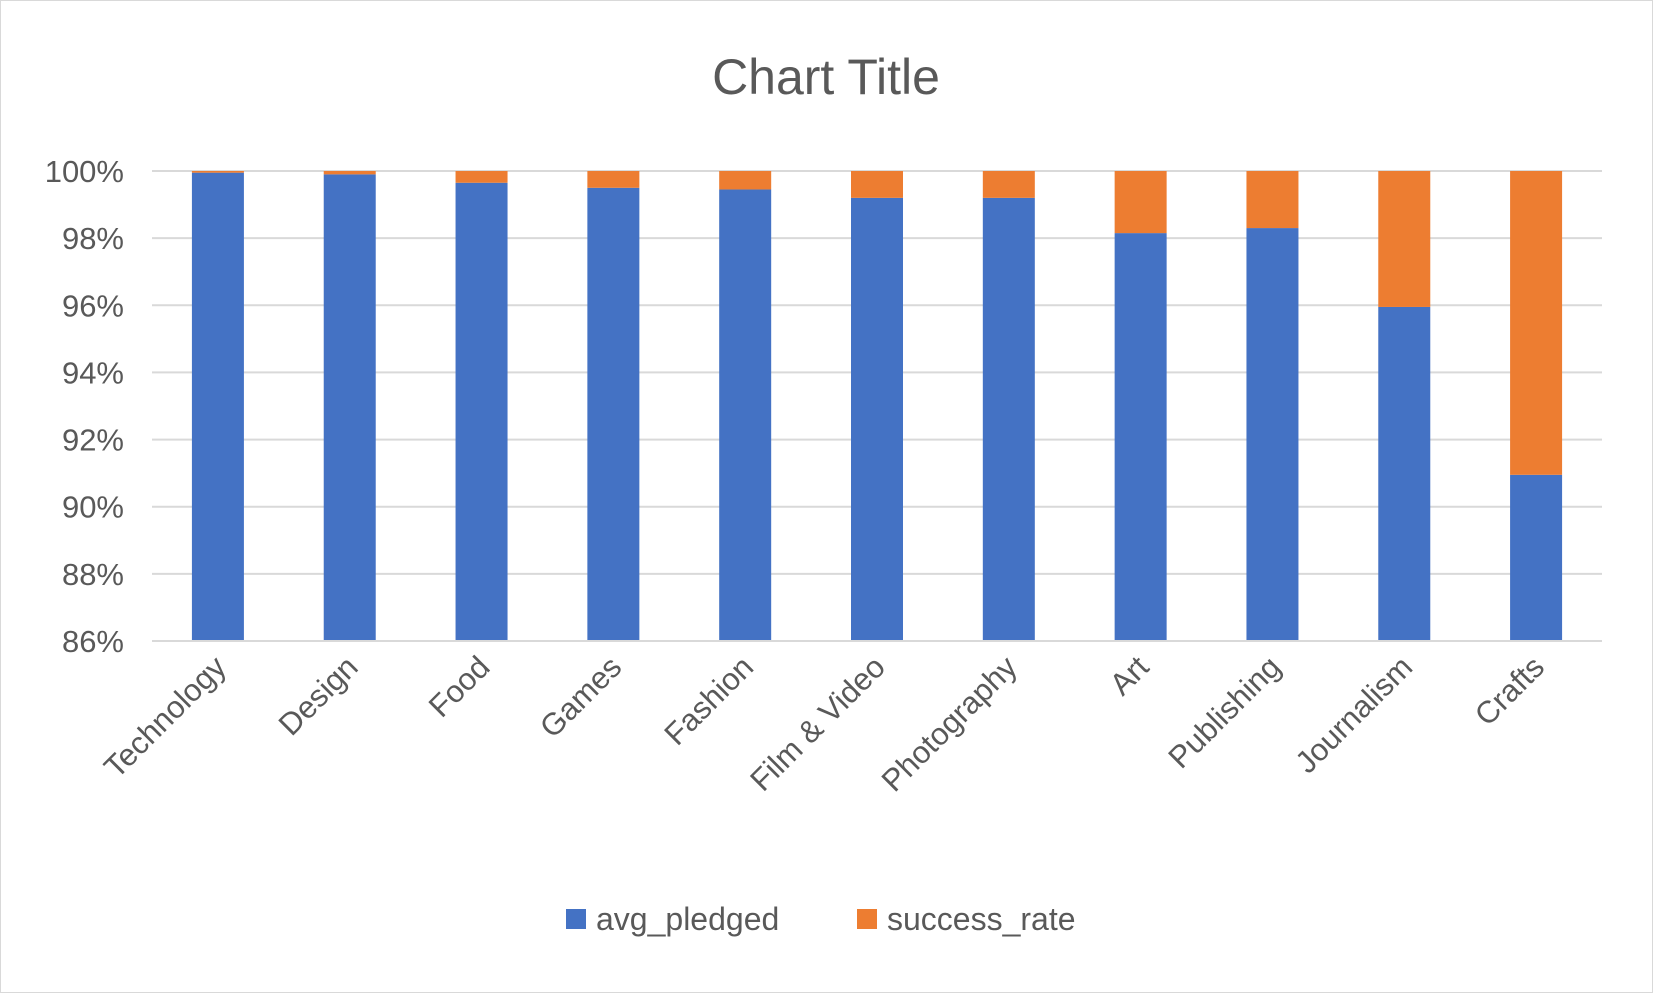 This screenshot has height=993, width=1653. Describe the element at coordinates (1225, 712) in the screenshot. I see `x-tick-label: Publishing` at that location.